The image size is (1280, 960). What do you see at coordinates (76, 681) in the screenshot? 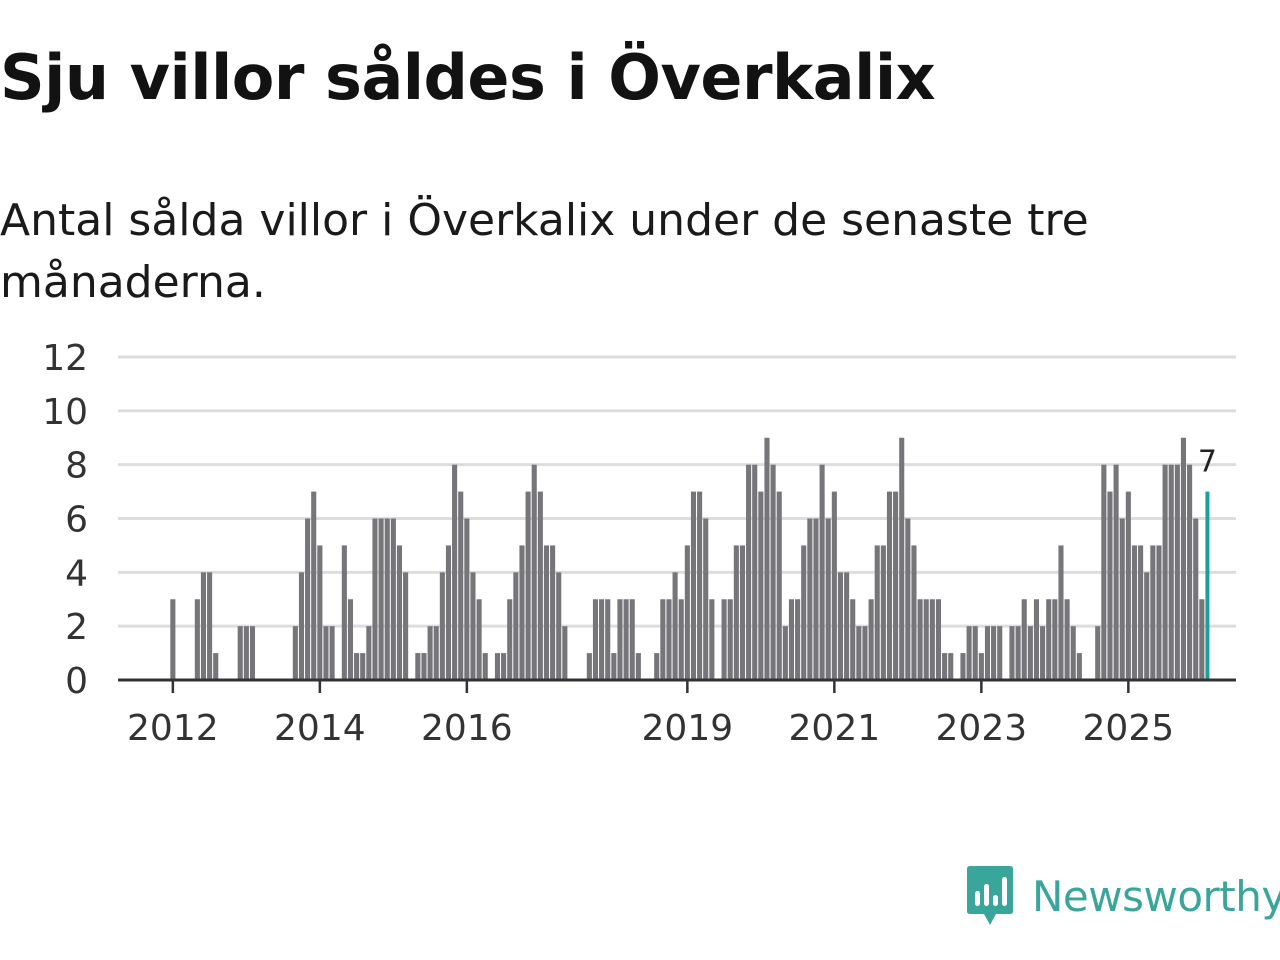
I see `y-tick-label: 0` at bounding box center [76, 681].